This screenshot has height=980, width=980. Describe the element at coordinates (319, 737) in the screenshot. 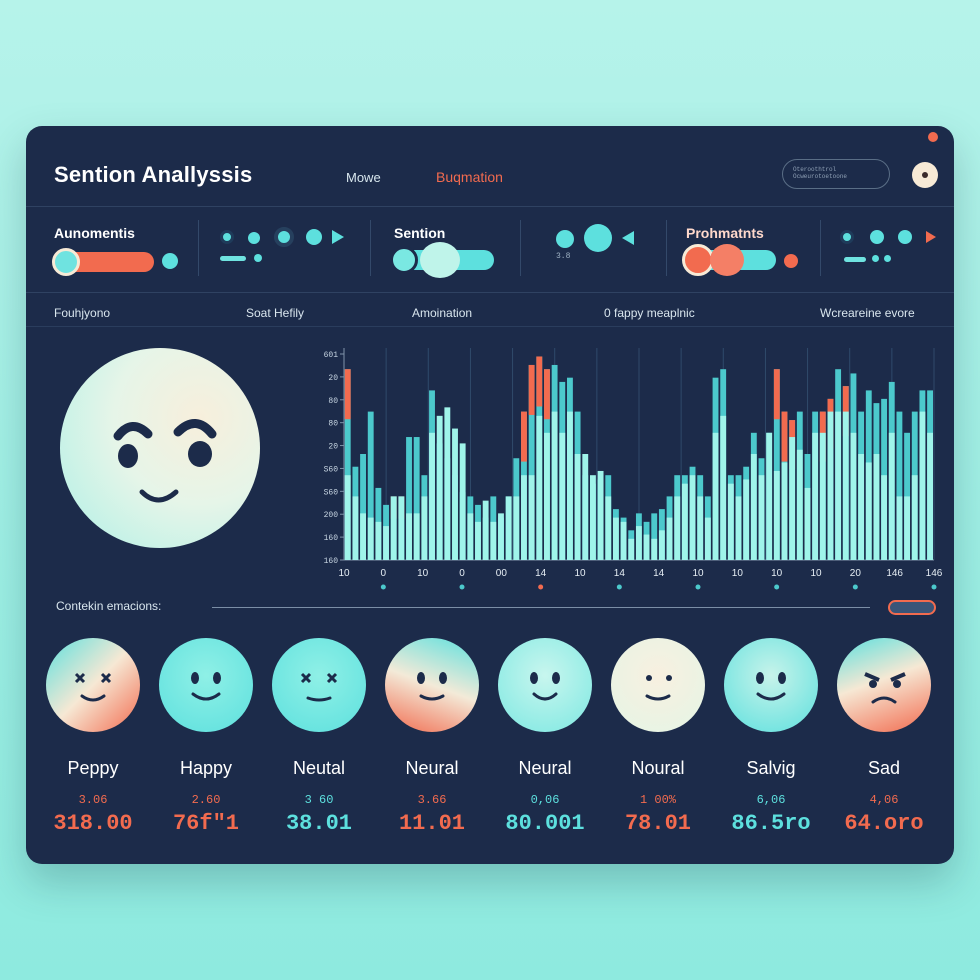

I see `emotion-card: Neutal 3 60 38.01` at that location.